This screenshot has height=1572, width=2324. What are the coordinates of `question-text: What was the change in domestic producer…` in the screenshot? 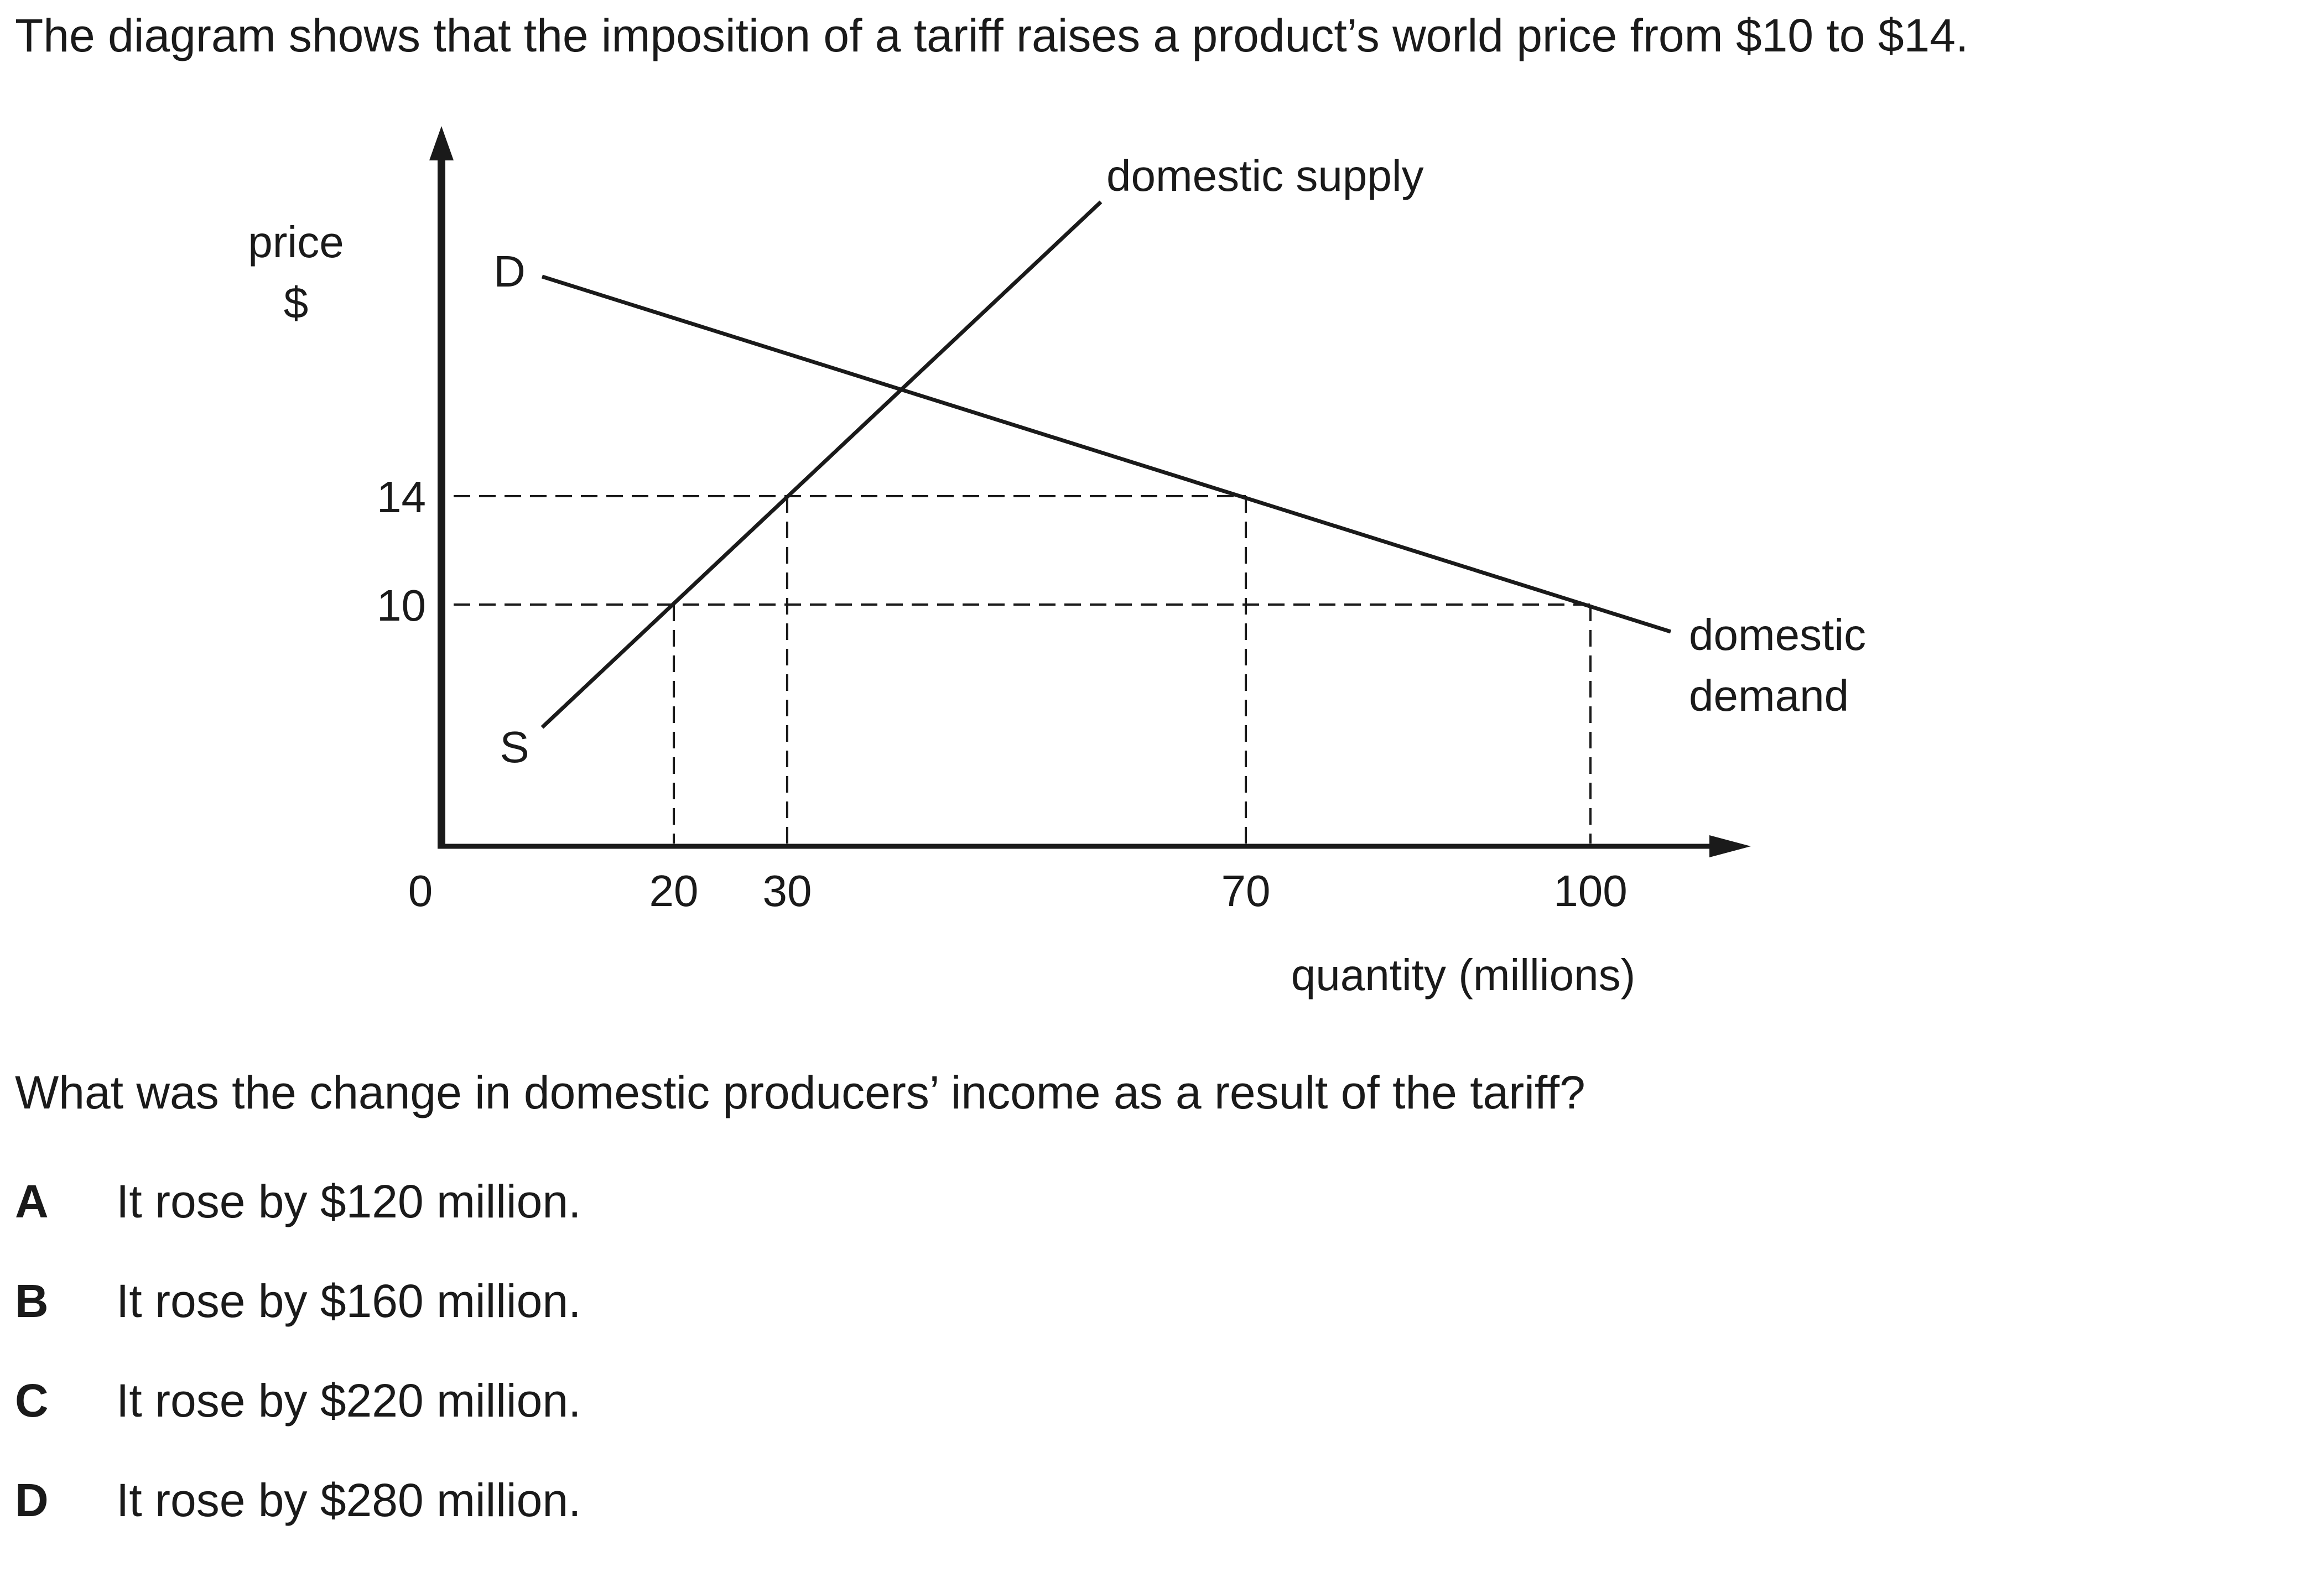 It's located at (800, 1092).